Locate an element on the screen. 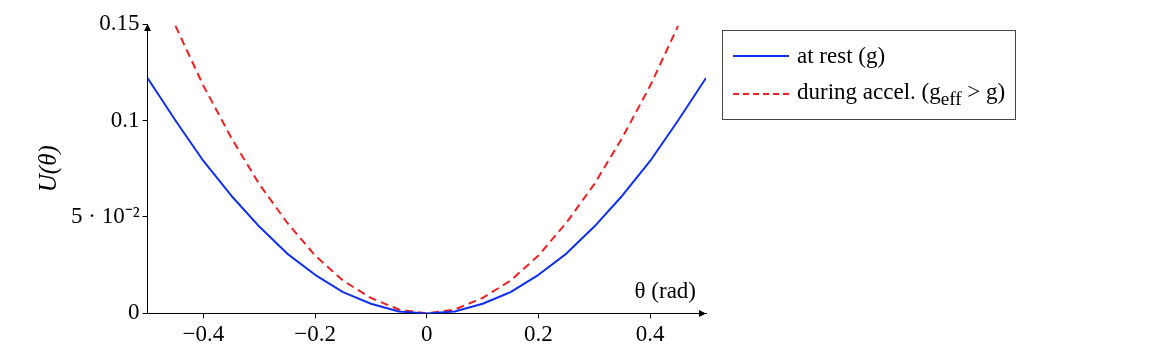  y-tick-label: 5 · 10⁻² is located at coordinates (105, 215).